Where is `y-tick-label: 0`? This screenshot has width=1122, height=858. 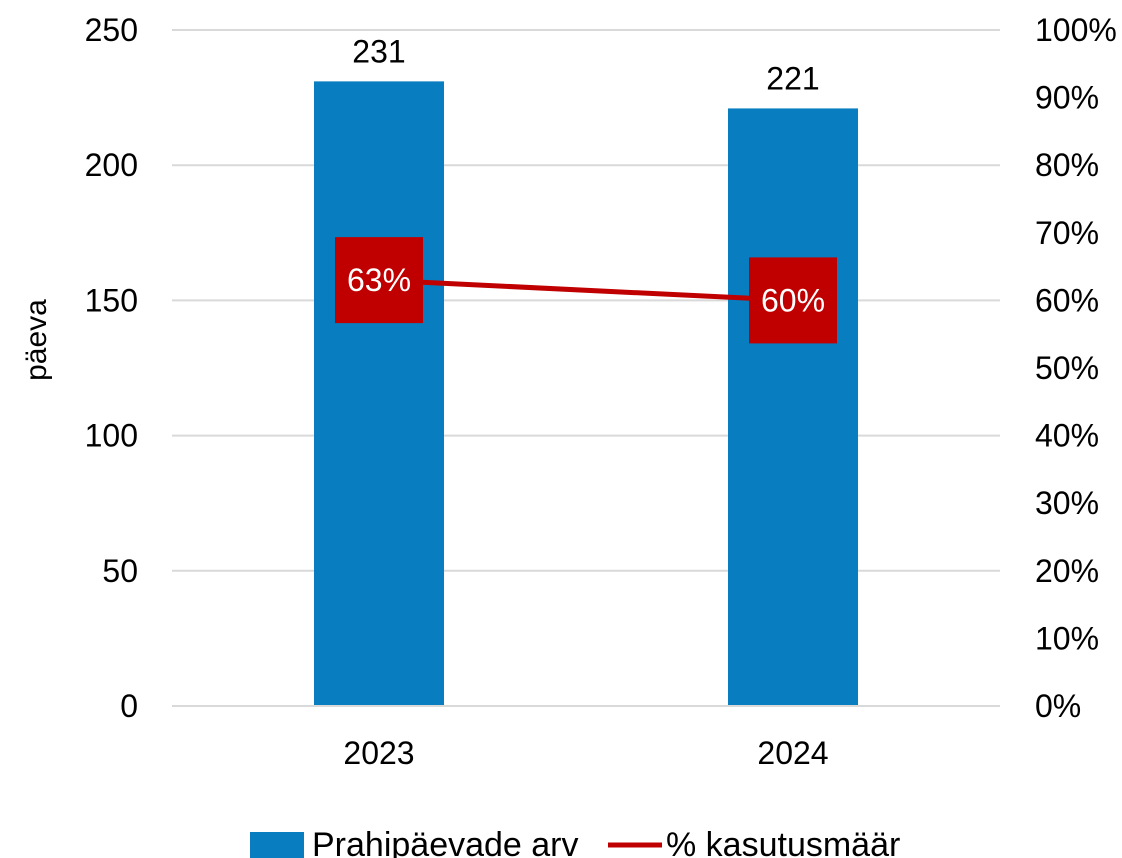
y-tick-label: 0 is located at coordinates (129, 706).